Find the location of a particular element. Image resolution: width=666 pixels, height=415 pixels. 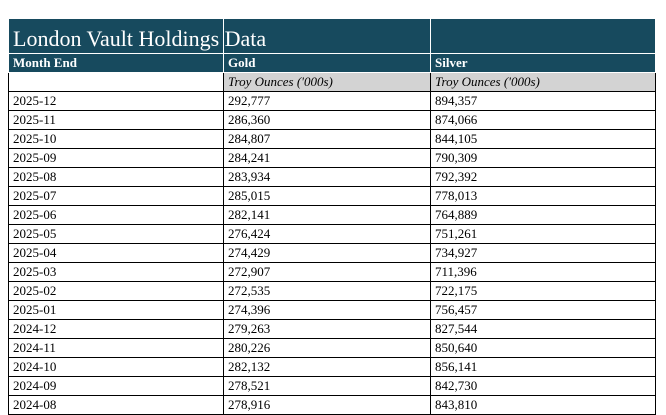

cell-month-end: 2024-12 is located at coordinates (116, 329).